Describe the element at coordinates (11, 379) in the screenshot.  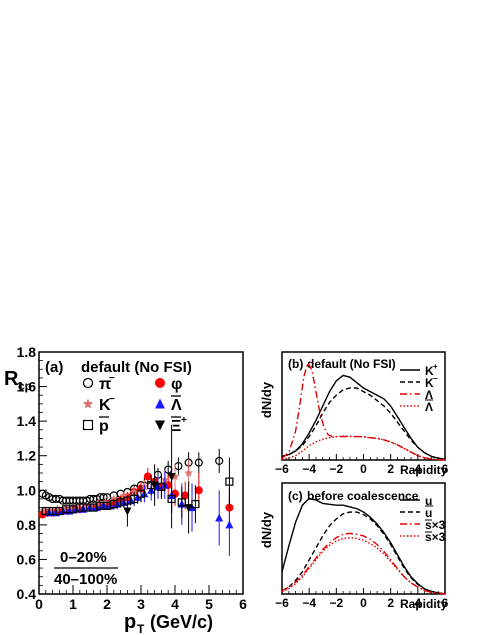
I see `panel-a-ylabel: R` at that location.